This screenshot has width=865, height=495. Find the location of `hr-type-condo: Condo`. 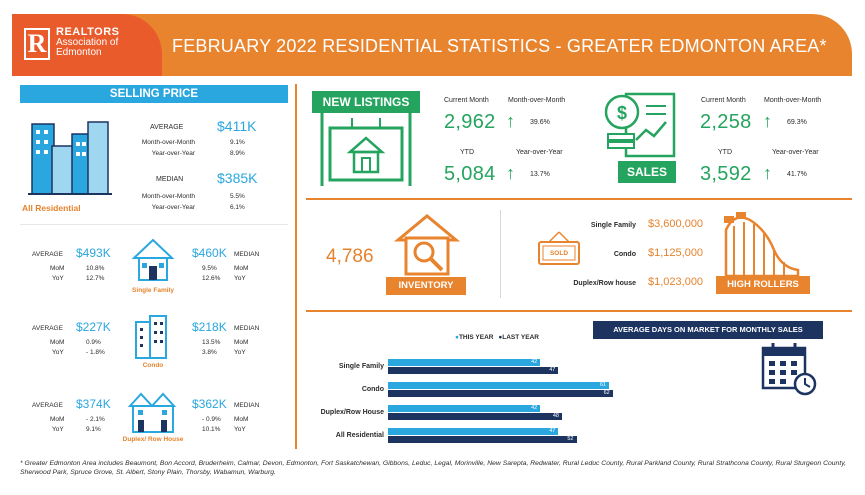

hr-type-condo: Condo is located at coordinates (624, 254).